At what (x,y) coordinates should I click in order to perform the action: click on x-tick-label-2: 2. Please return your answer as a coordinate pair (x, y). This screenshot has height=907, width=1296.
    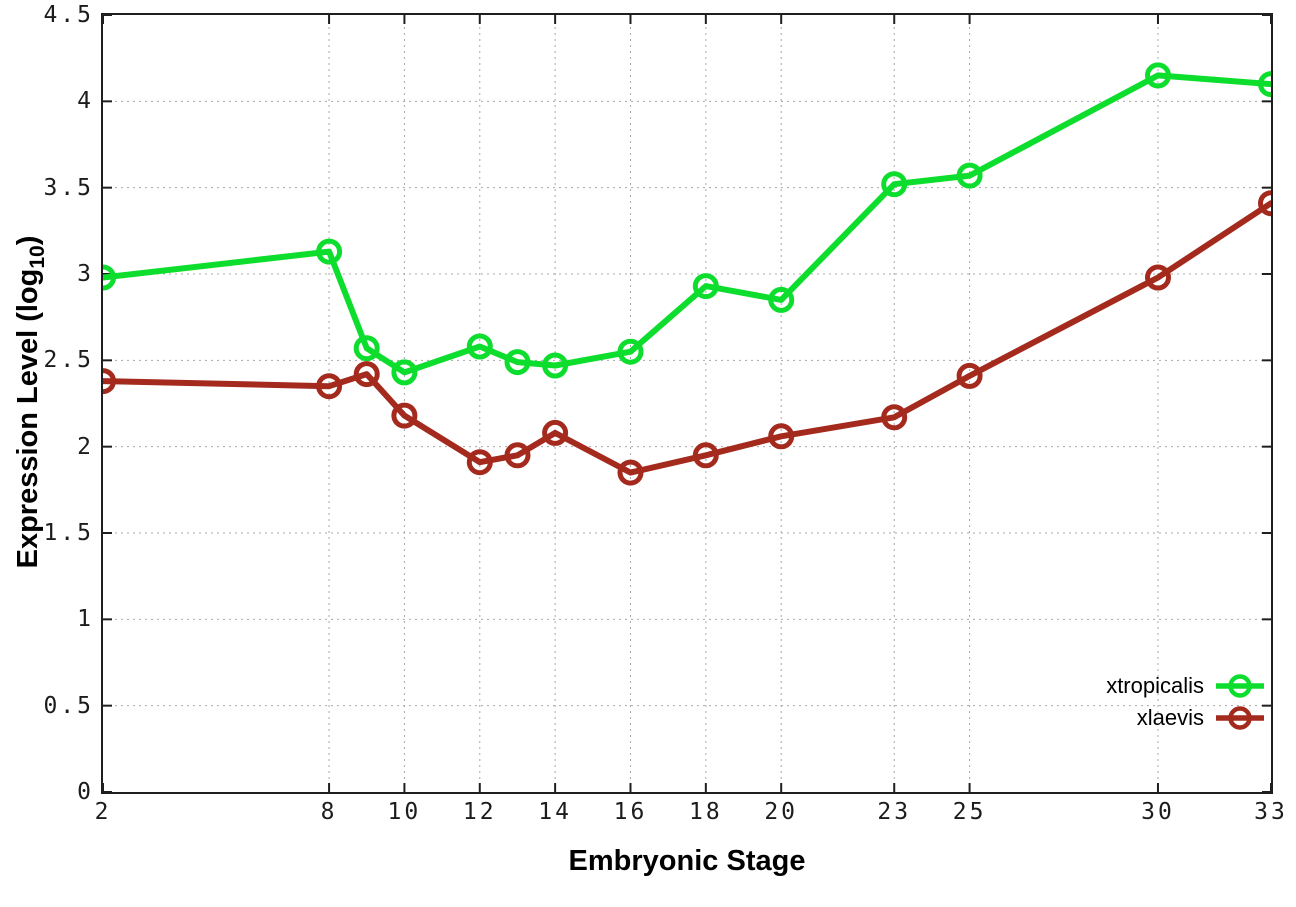
    Looking at the image, I should click on (103, 812).